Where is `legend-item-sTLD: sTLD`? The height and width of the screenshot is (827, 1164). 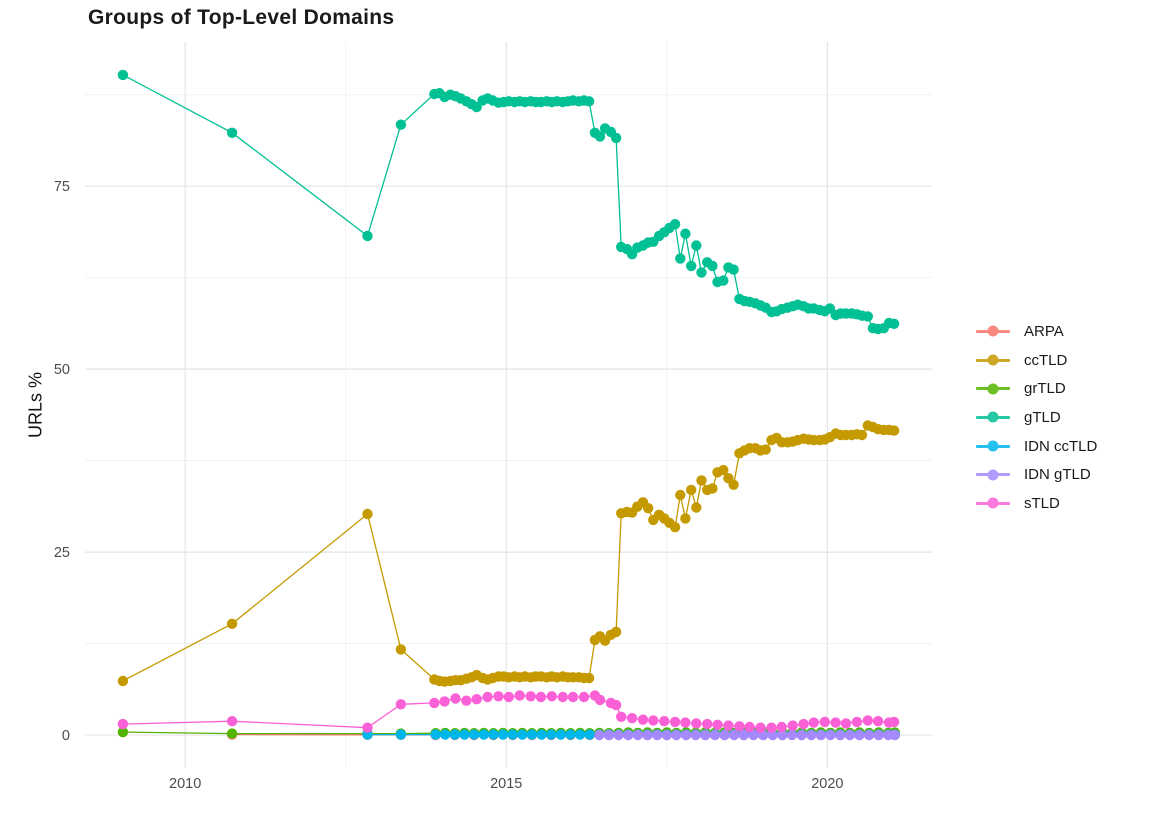 legend-item-sTLD: sTLD is located at coordinates (1036, 503).